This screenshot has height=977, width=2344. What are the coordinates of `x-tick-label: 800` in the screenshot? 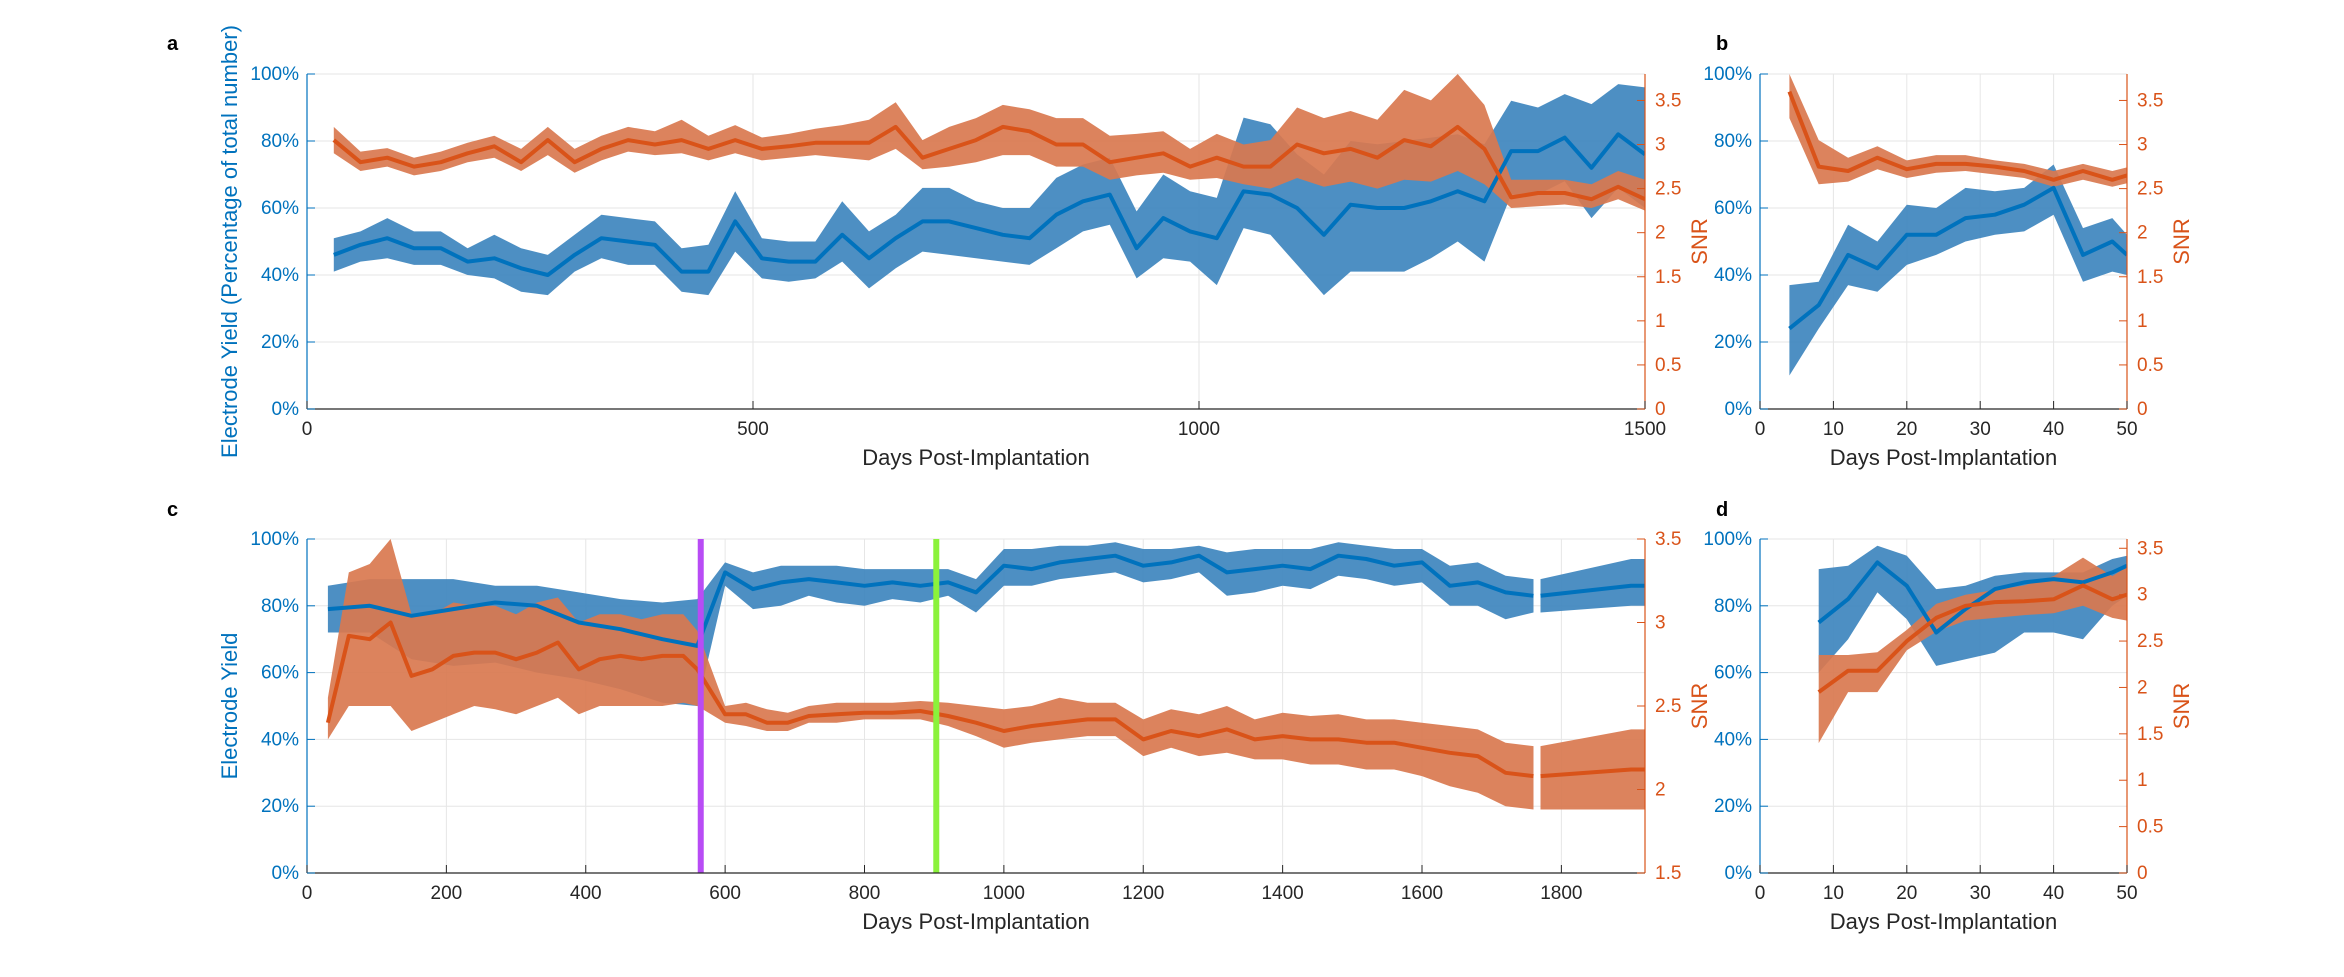 It's located at (865, 893).